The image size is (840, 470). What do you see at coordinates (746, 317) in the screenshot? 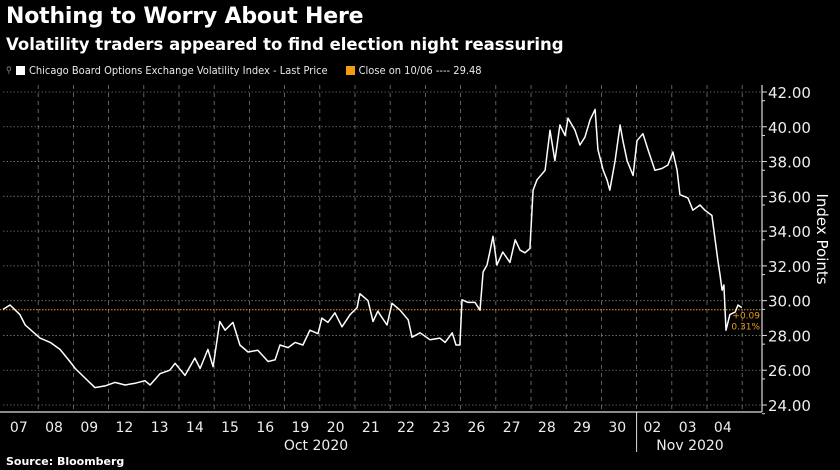
I see `change-annotation: +0.09` at bounding box center [746, 317].